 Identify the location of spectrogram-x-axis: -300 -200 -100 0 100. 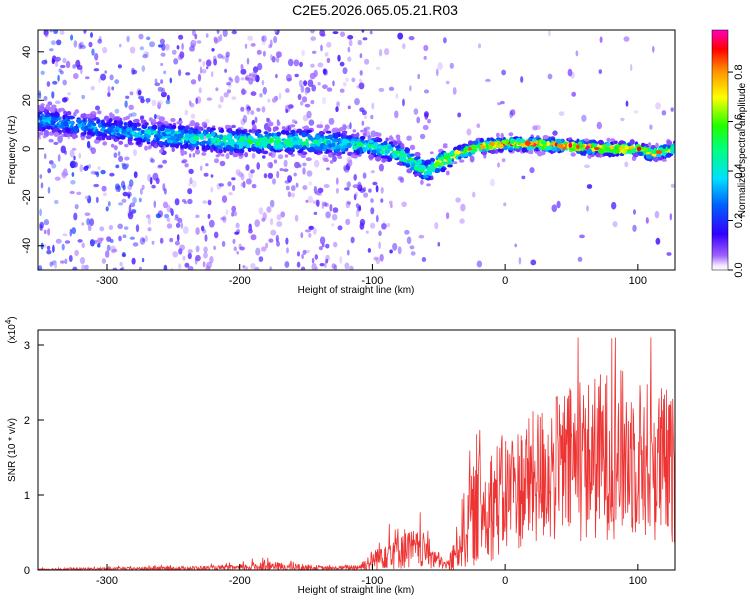
(371, 275).